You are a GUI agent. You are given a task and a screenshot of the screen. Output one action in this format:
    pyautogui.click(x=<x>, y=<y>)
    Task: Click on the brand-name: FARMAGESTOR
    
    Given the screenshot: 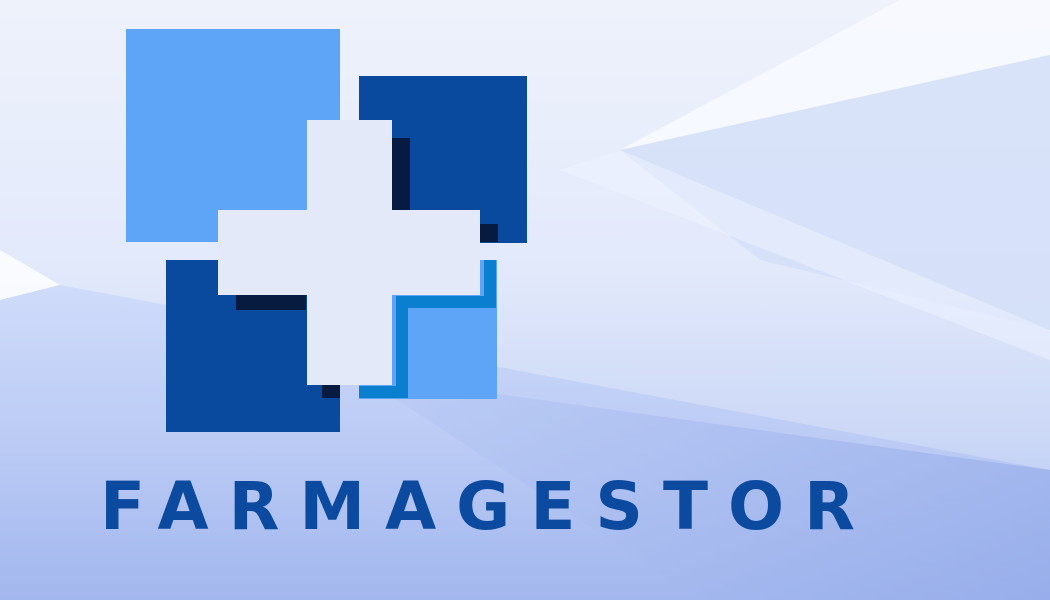 What is the action you would take?
    pyautogui.click(x=487, y=506)
    